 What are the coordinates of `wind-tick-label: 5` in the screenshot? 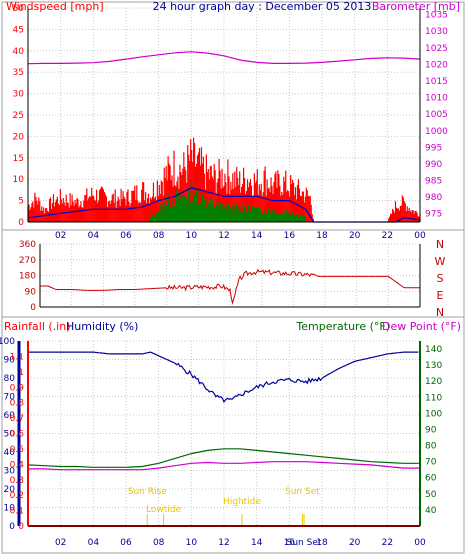 It's located at (21, 202).